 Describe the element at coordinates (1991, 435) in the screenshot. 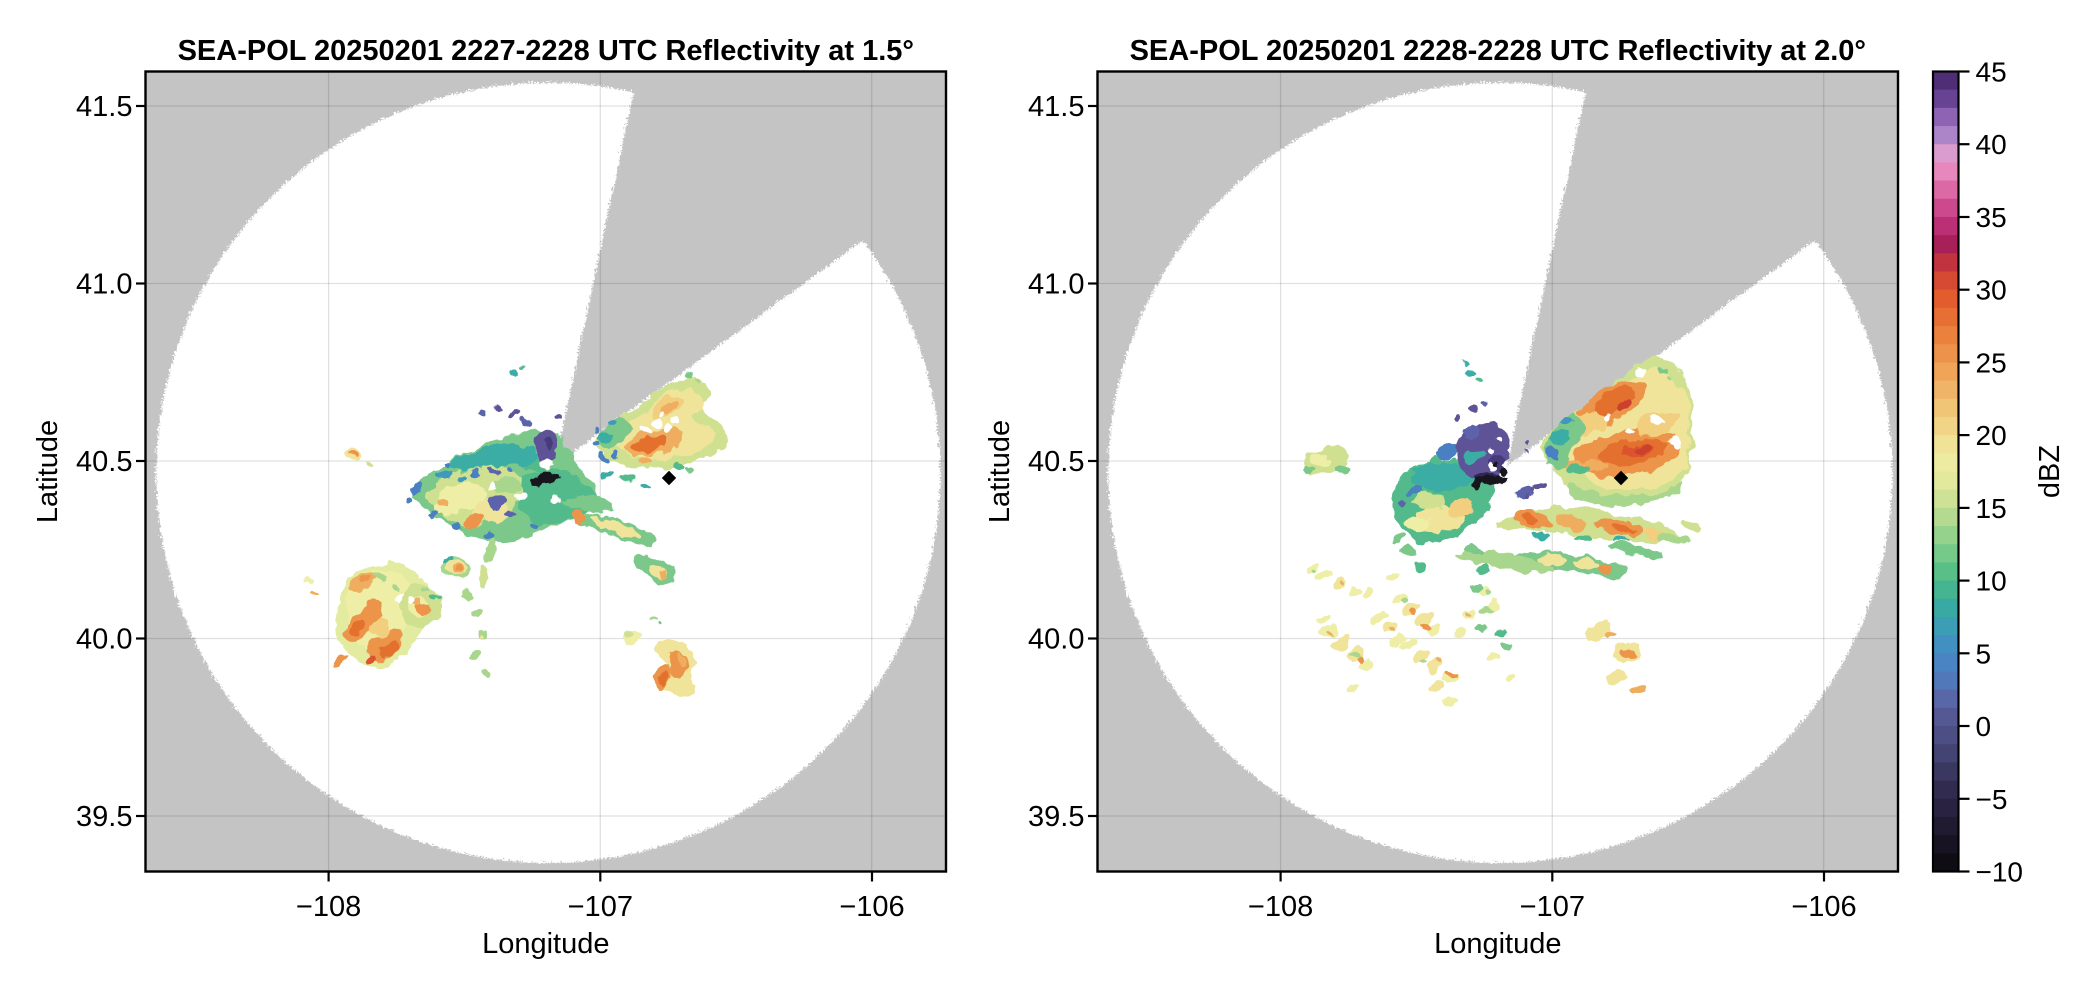

I see `svg-text: 20` at that location.